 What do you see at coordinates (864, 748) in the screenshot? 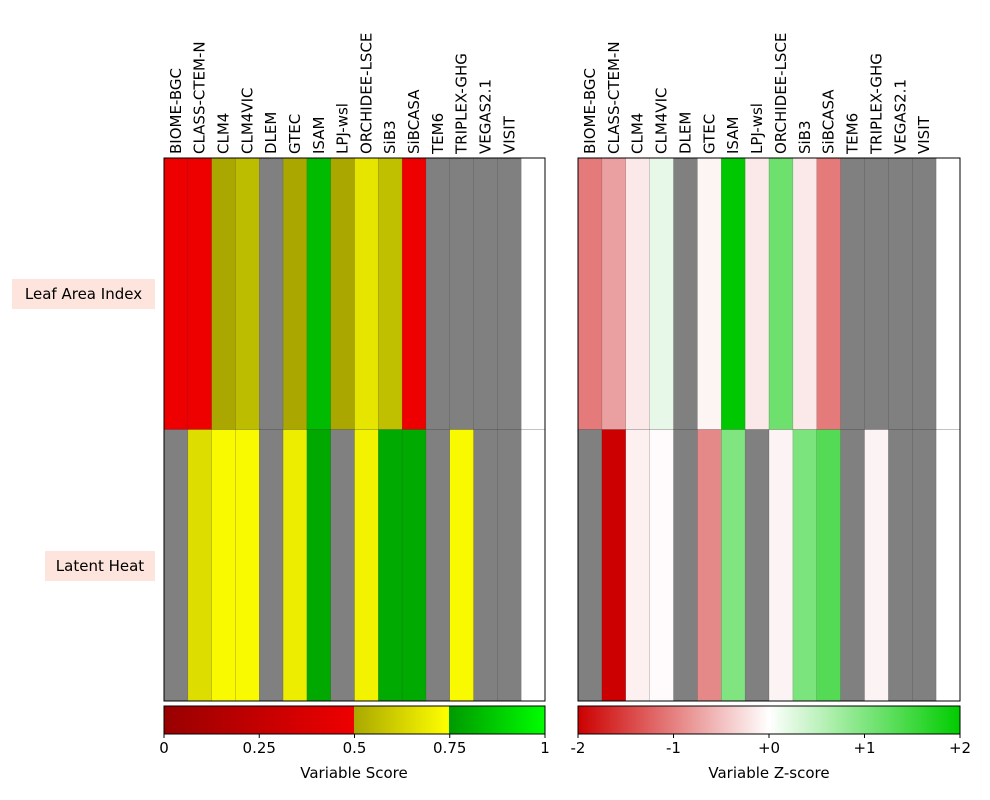
I see `colorbar-tick-label: +1` at bounding box center [864, 748].